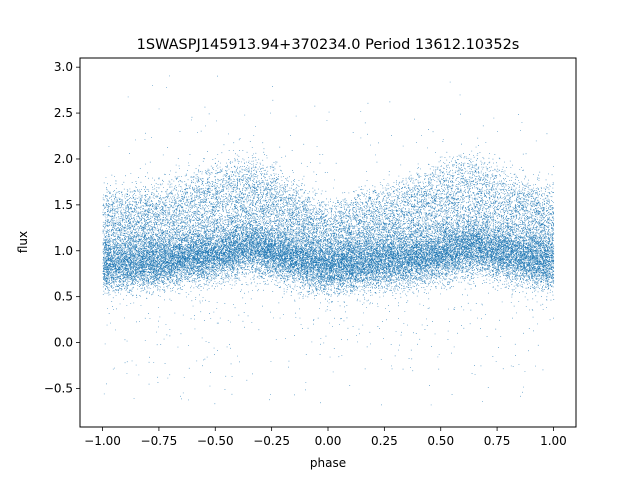 This screenshot has width=640, height=480. Describe the element at coordinates (497, 441) in the screenshot. I see `x-tick-label: 0.75` at that location.